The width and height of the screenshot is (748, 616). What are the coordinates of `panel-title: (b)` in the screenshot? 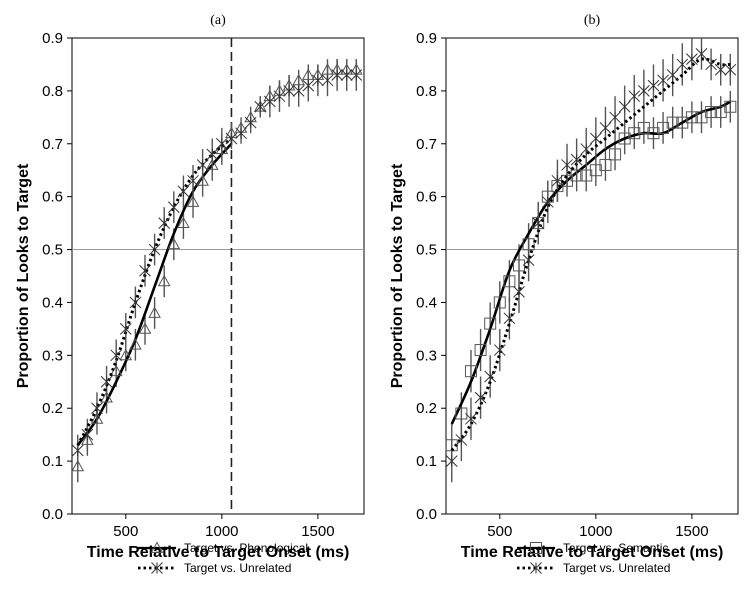 It's located at (592, 20).